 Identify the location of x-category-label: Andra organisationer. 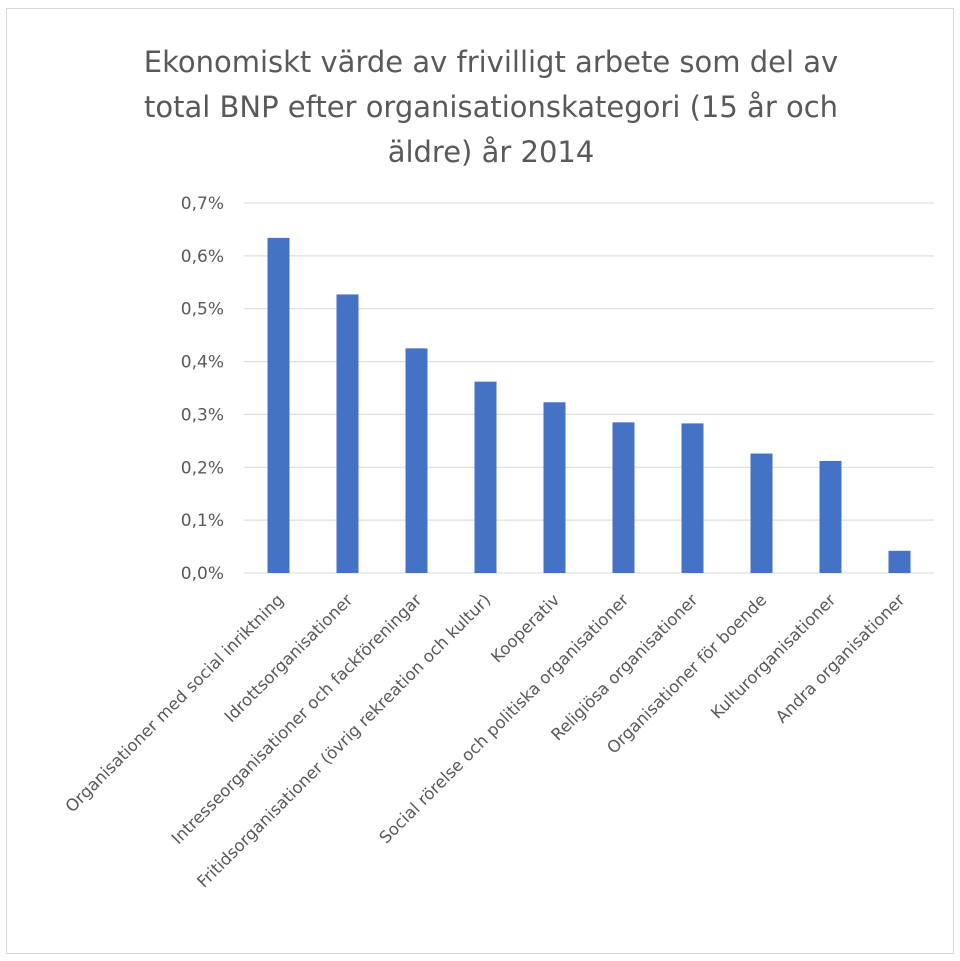
(840, 658).